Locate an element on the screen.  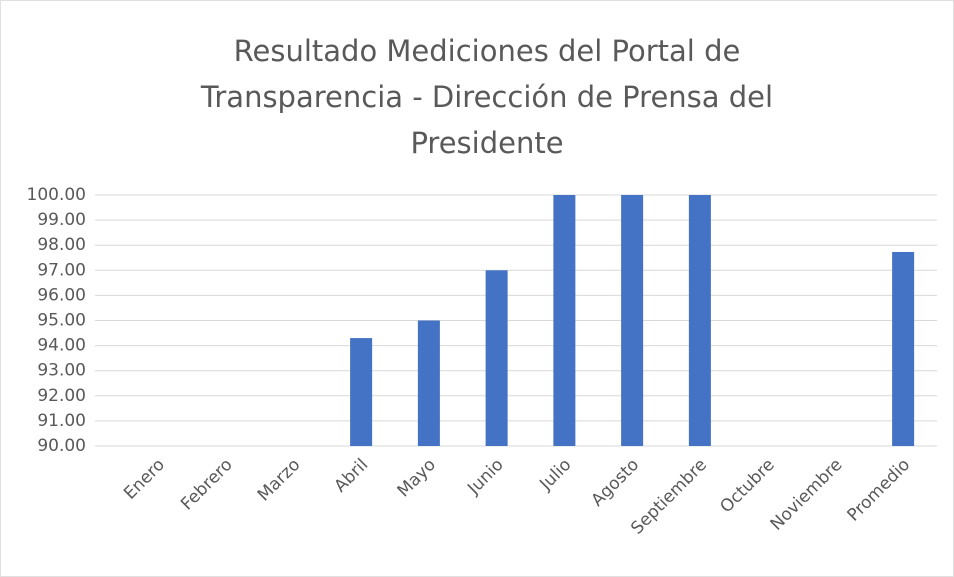
x-tick-label: Agosto is located at coordinates (616, 483).